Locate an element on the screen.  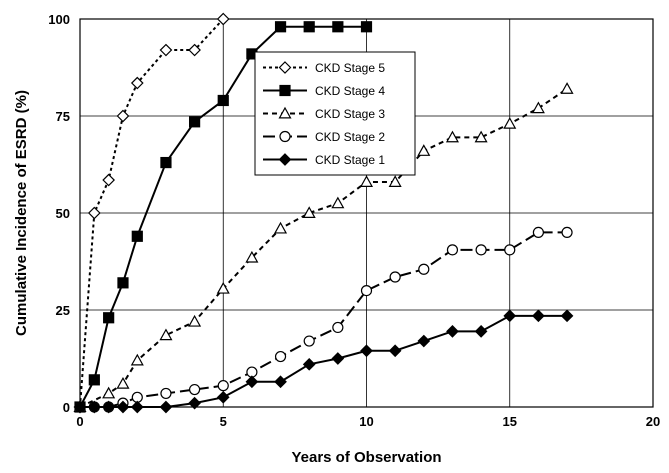
x-tick-label: 5 is located at coordinates (223, 421).